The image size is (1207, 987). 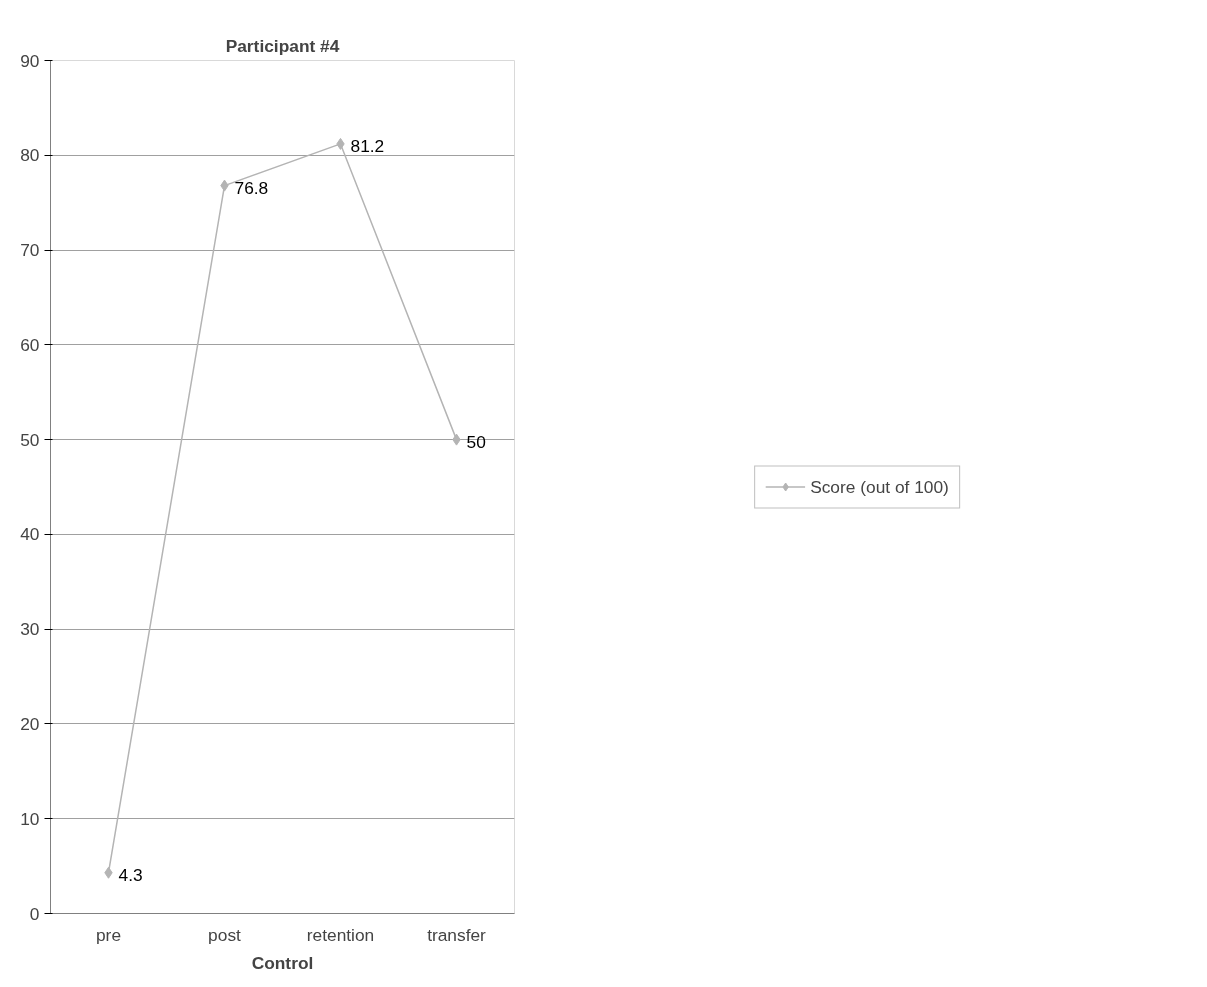 What do you see at coordinates (30, 155) in the screenshot?
I see `y-tick-label: 80` at bounding box center [30, 155].